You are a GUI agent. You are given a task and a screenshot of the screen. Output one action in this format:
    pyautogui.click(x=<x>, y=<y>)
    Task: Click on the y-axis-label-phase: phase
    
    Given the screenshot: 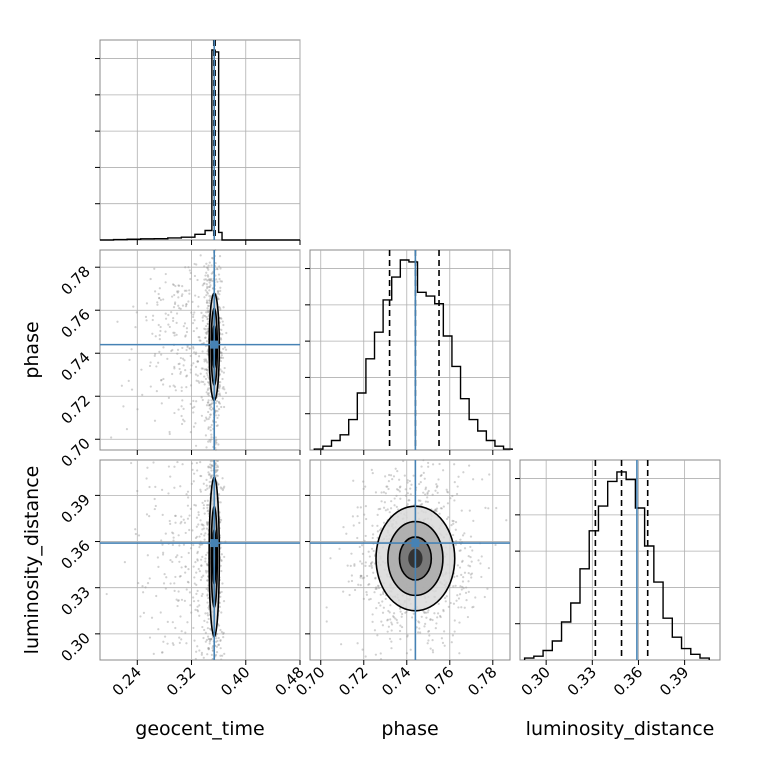 What is the action you would take?
    pyautogui.click(x=32, y=349)
    